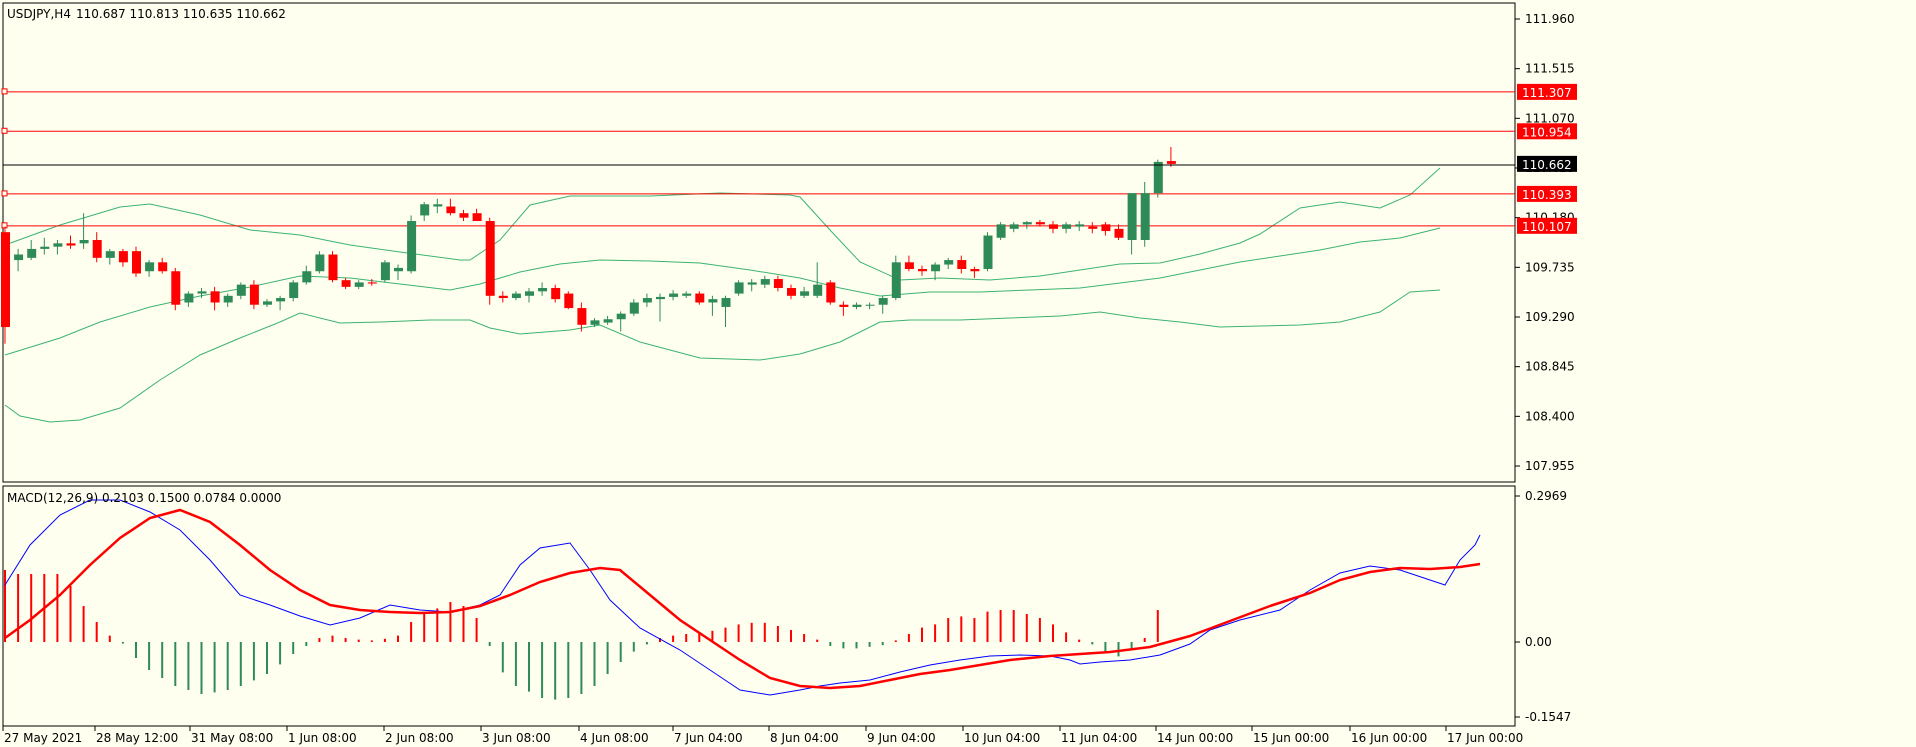 The height and width of the screenshot is (747, 1916). Describe the element at coordinates (614, 738) in the screenshot. I see `time-axis-label: 4 Jun 08:00` at that location.